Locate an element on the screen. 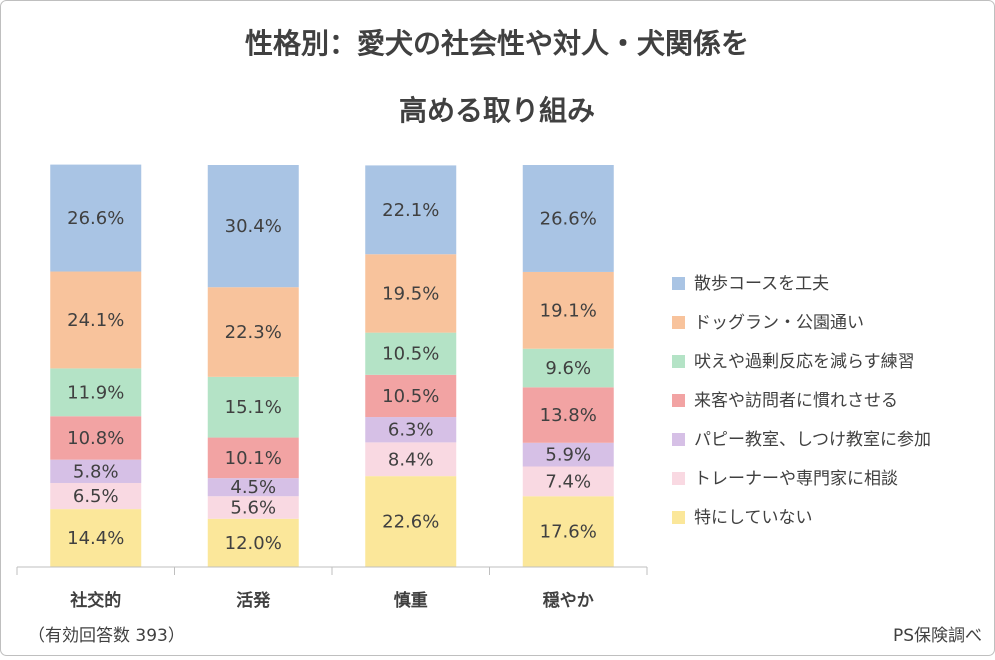 This screenshot has height=660, width=995. value-label: 22.6% is located at coordinates (410, 522).